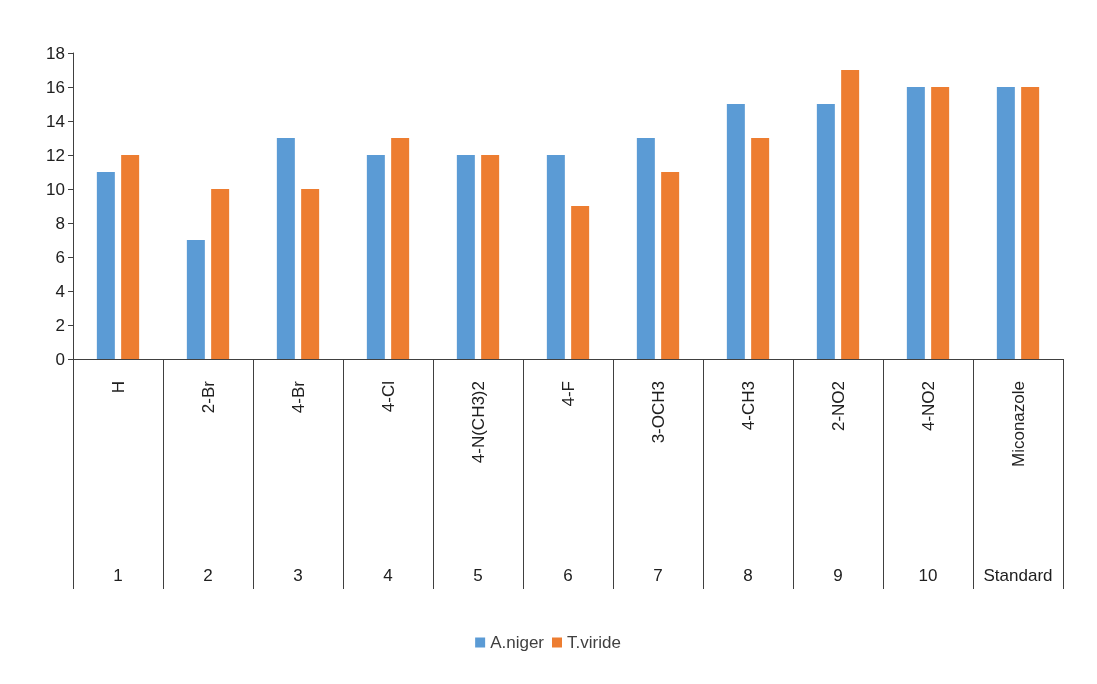 The image size is (1097, 684). I want to click on x-tick-label: 4-NO2, so click(928, 406).